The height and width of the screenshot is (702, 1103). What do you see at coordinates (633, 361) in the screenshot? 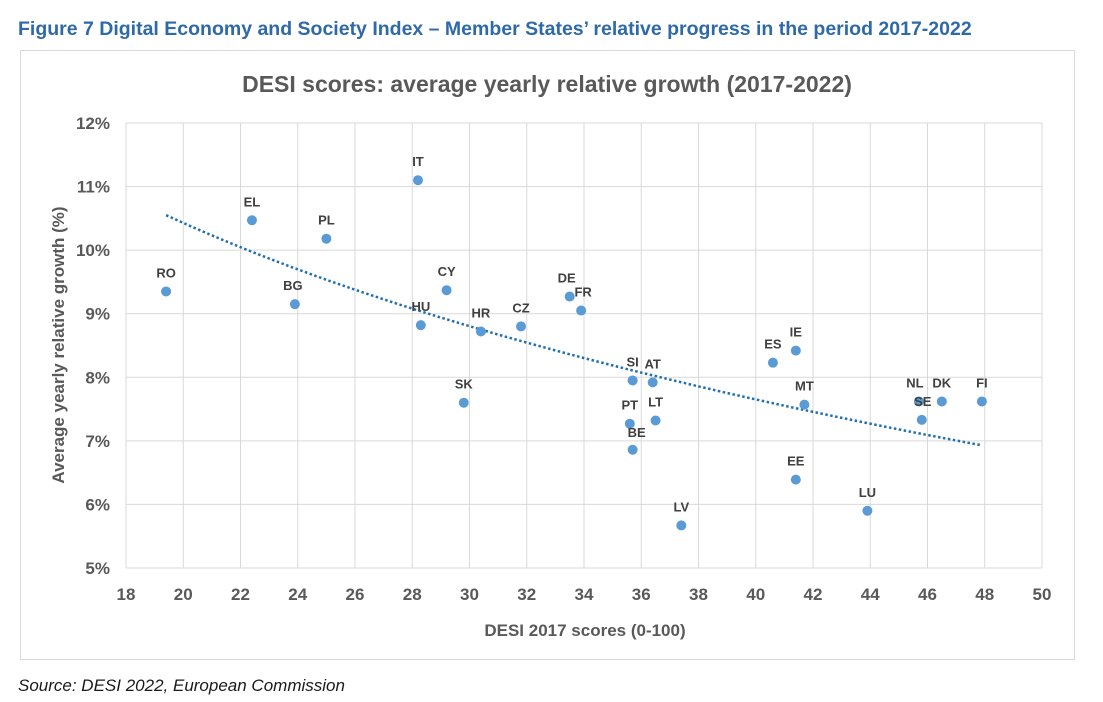
I see `point-label-si: SI` at bounding box center [633, 361].